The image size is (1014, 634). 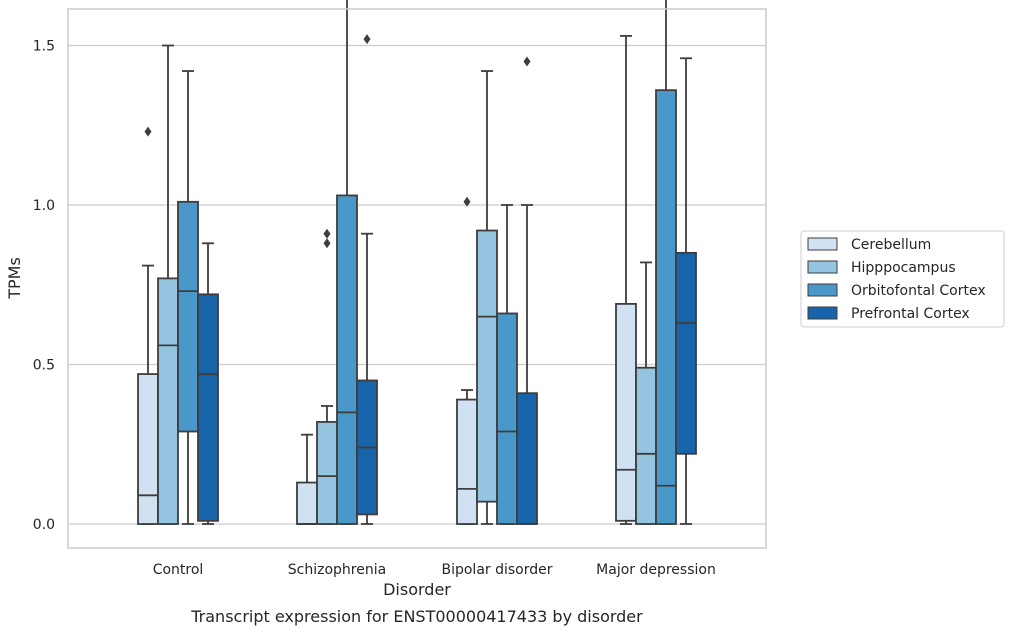 I want to click on x-tick-label: Bipolar disorder, so click(x=496, y=570).